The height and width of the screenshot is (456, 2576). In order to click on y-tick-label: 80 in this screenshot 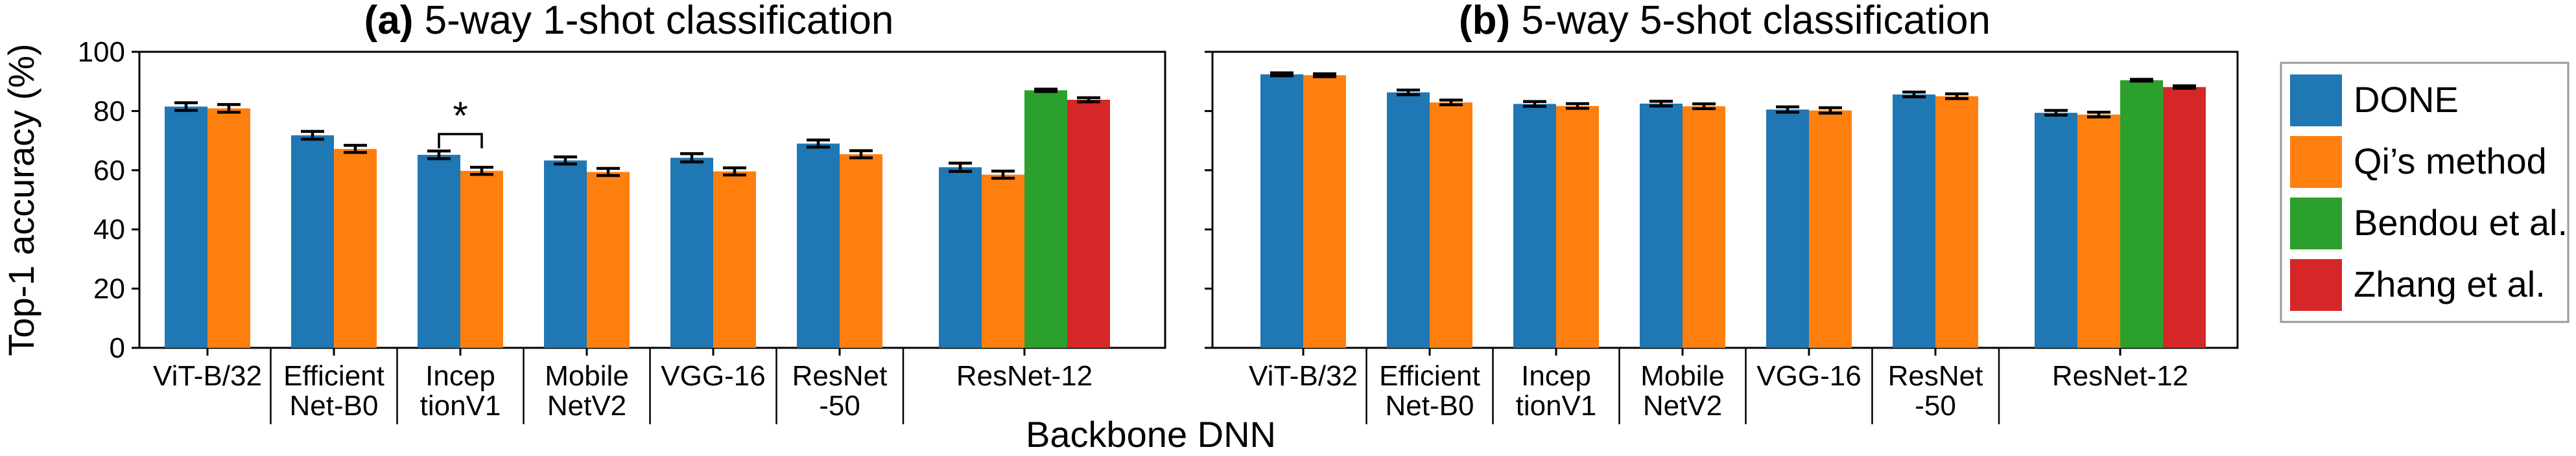, I will do `click(109, 111)`.